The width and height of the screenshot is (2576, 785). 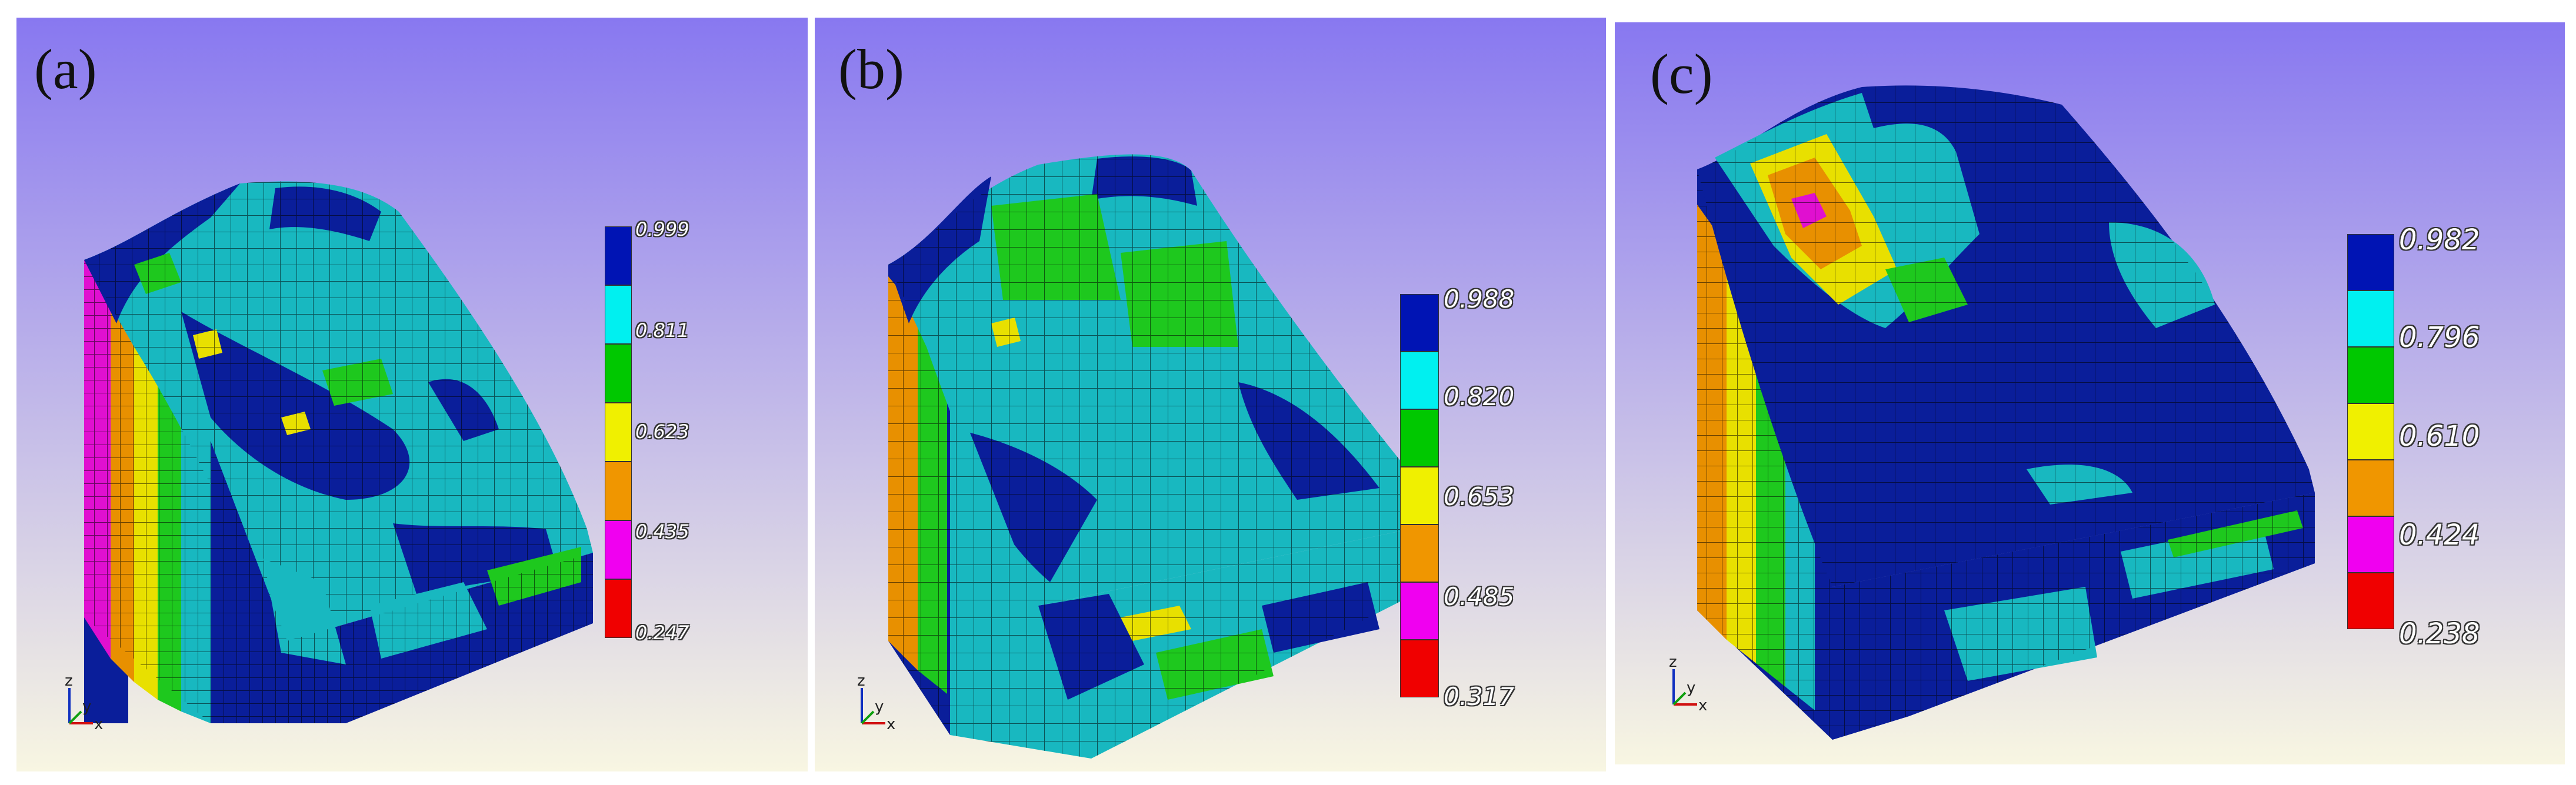 I want to click on legend-tick-label: 0.820, so click(x=1479, y=397).